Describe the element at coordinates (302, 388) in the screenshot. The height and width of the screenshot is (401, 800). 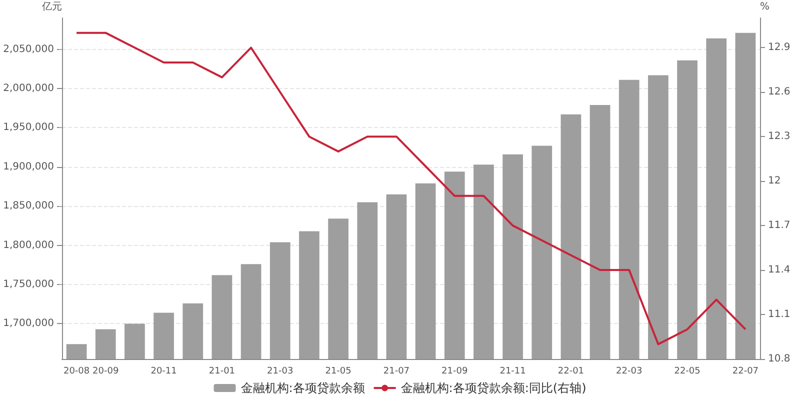
I see `legend-label: 金融机构:各项贷款余额` at that location.